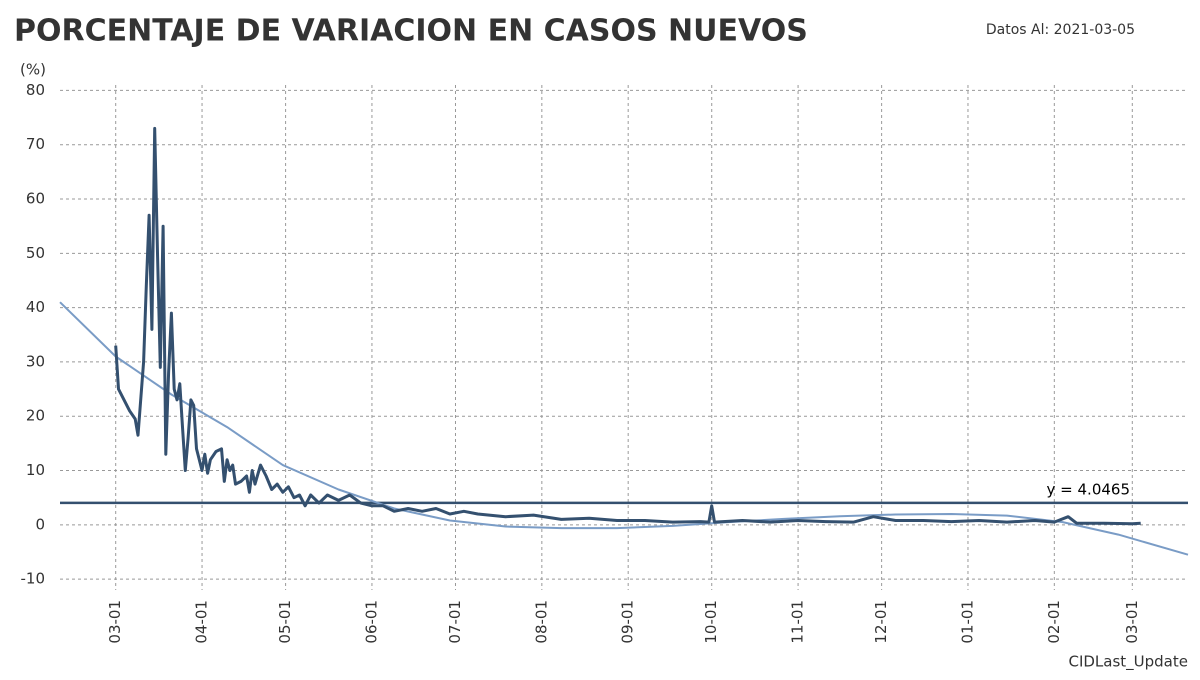 The height and width of the screenshot is (680, 1200). What do you see at coordinates (1128, 662) in the screenshot?
I see `footer: CIDLast_Update` at bounding box center [1128, 662].